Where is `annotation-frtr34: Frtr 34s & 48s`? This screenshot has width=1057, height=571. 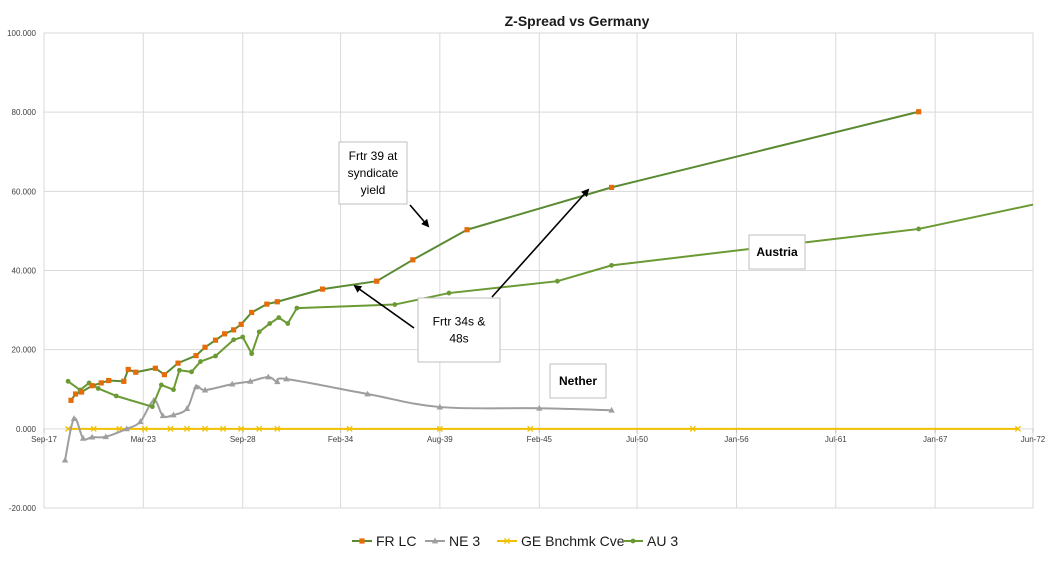
annotation-frtr34: Frtr 34s & 48s is located at coordinates (459, 330).